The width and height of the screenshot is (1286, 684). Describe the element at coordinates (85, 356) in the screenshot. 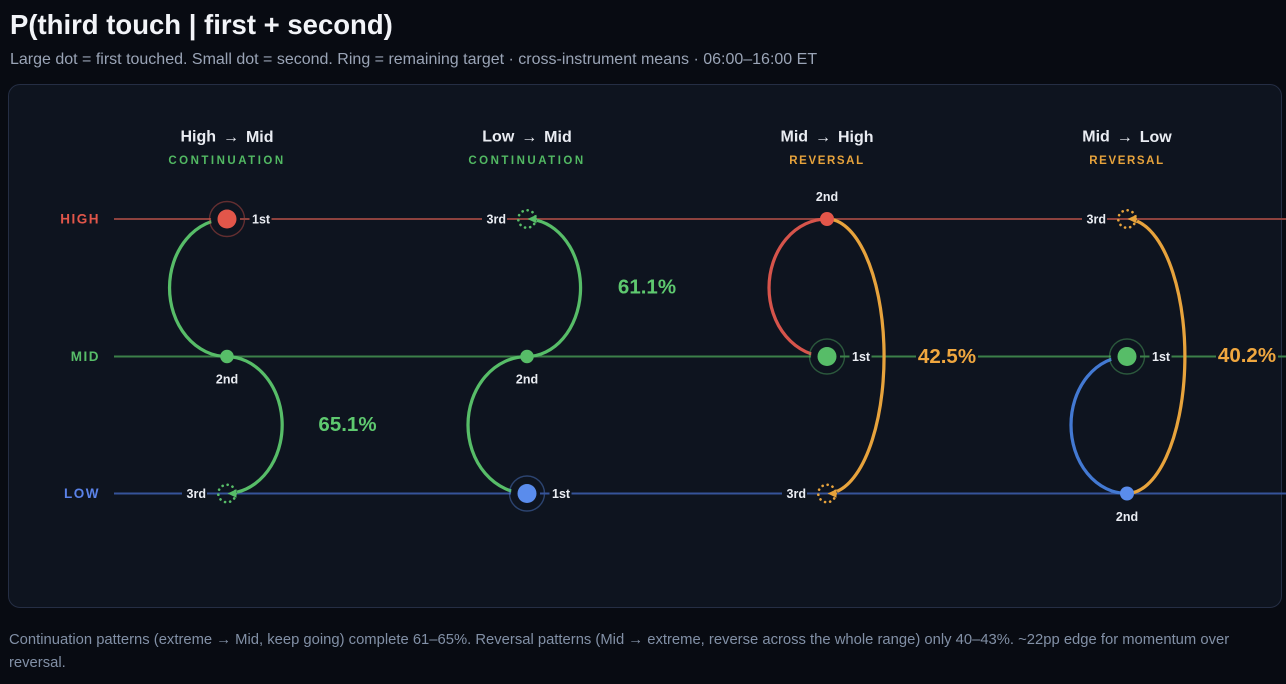

I see `svg-text: MID` at that location.